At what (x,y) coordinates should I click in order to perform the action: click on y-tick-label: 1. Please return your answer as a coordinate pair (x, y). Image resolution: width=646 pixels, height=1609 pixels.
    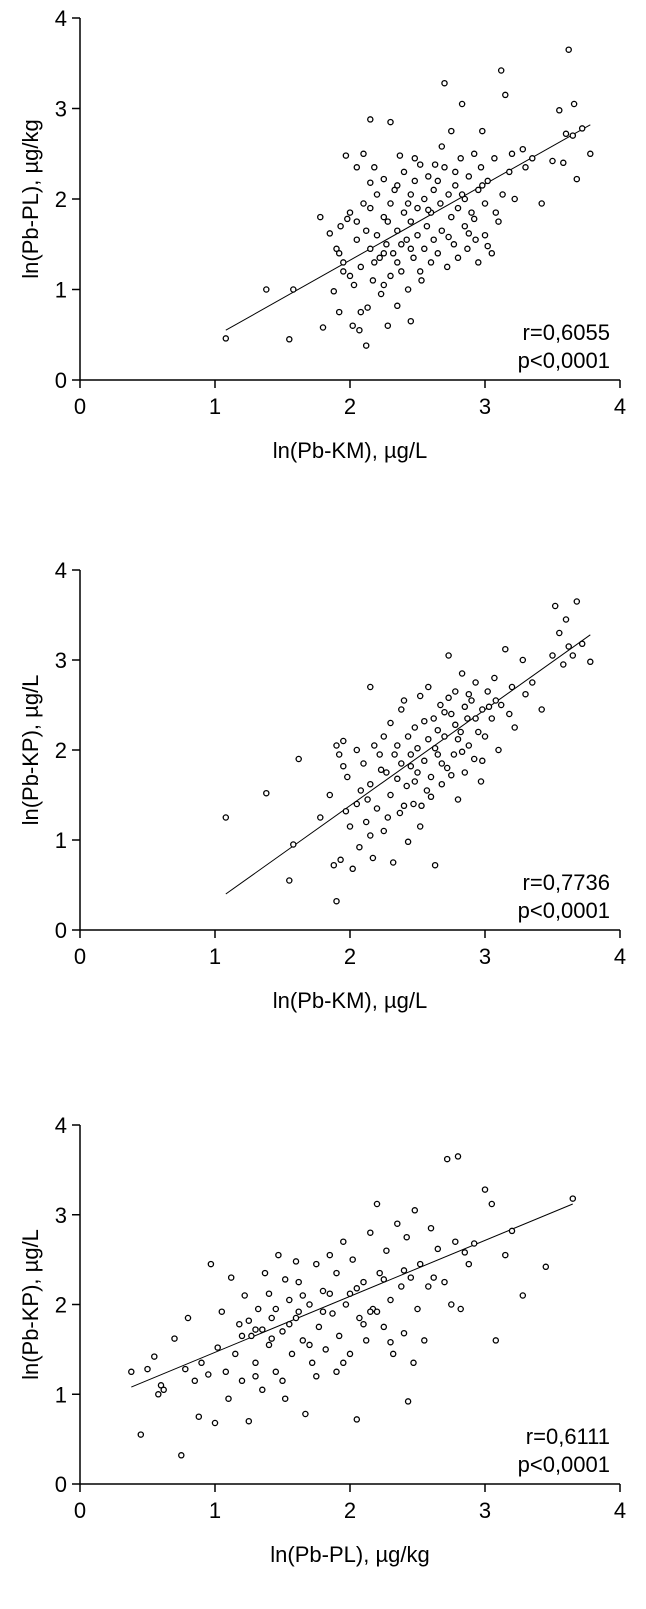
    Looking at the image, I should click on (61, 1394).